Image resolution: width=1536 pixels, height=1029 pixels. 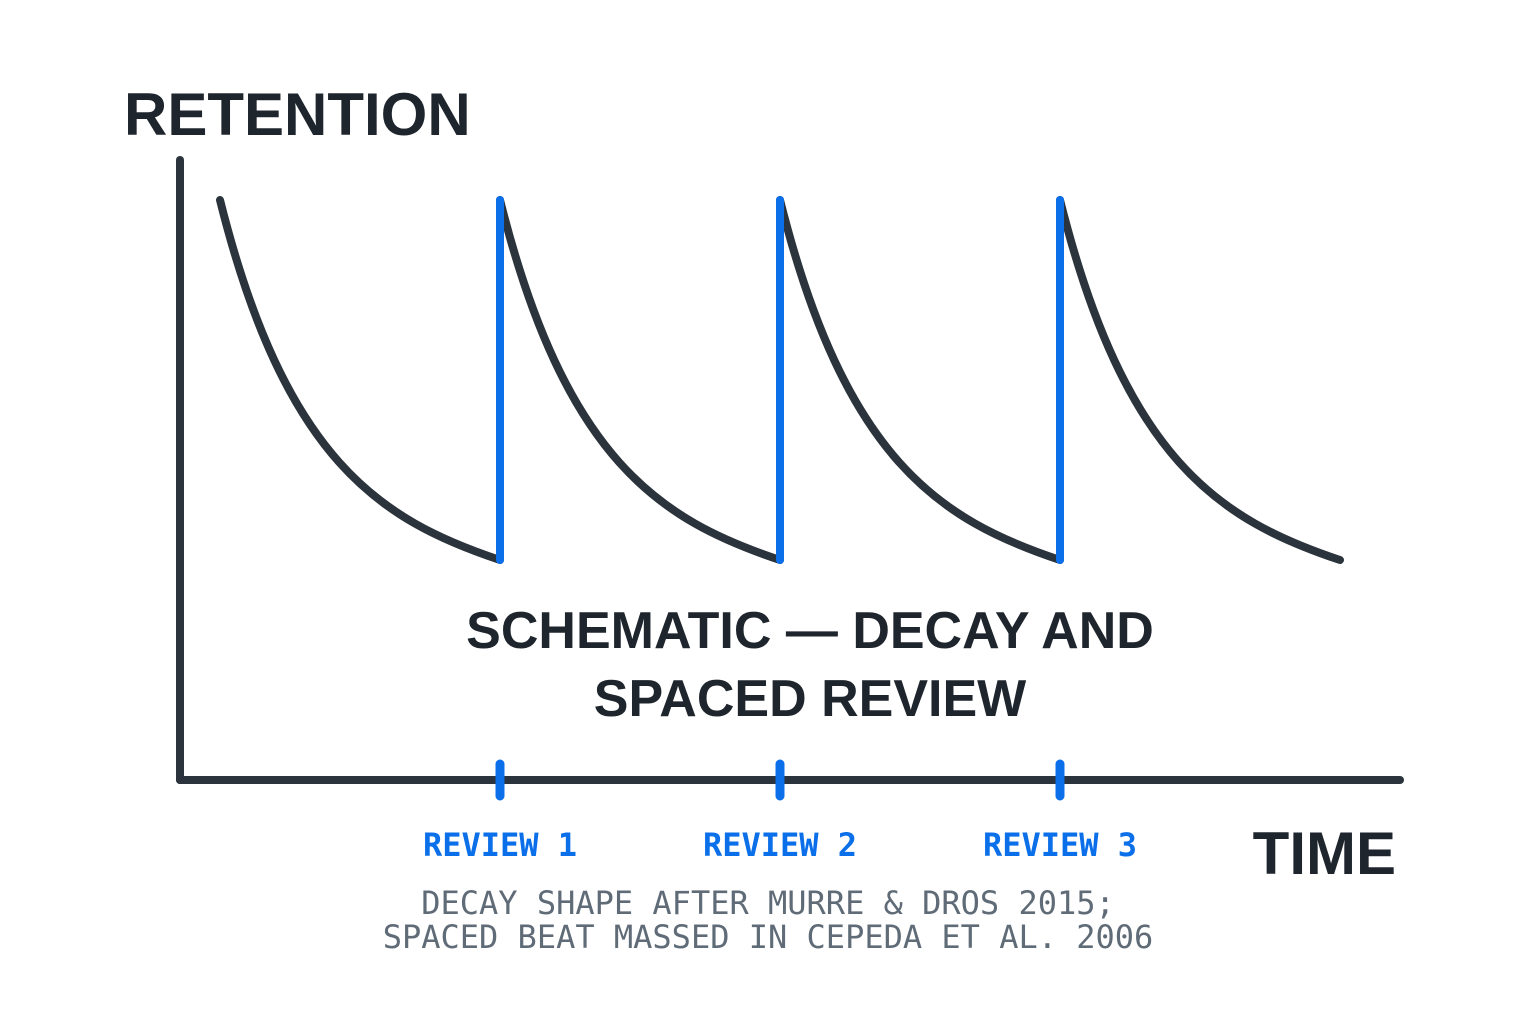 I want to click on review-label-3: REVIEW 3, so click(x=1060, y=845).